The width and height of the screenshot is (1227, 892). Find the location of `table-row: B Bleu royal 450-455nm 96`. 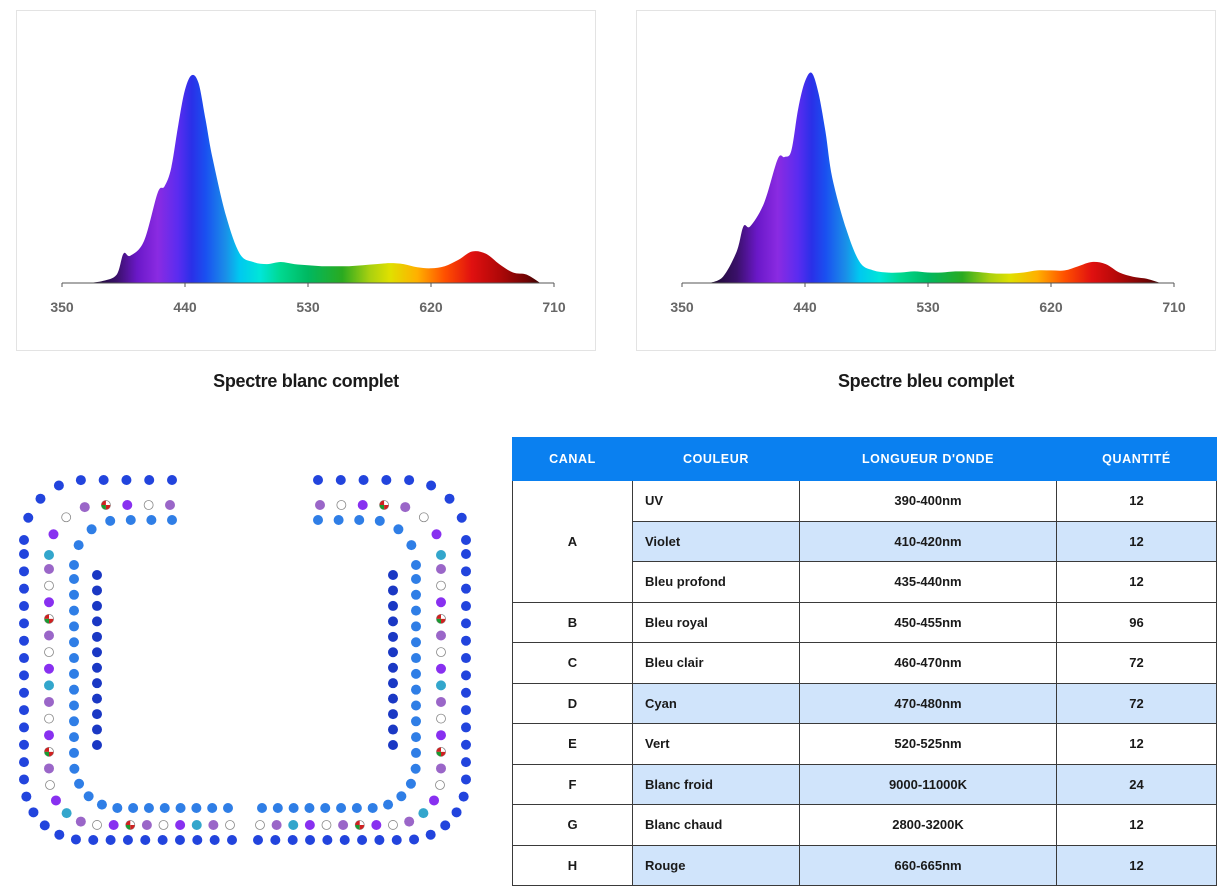

table-row: B Bleu royal 450-455nm 96 is located at coordinates (864, 622).